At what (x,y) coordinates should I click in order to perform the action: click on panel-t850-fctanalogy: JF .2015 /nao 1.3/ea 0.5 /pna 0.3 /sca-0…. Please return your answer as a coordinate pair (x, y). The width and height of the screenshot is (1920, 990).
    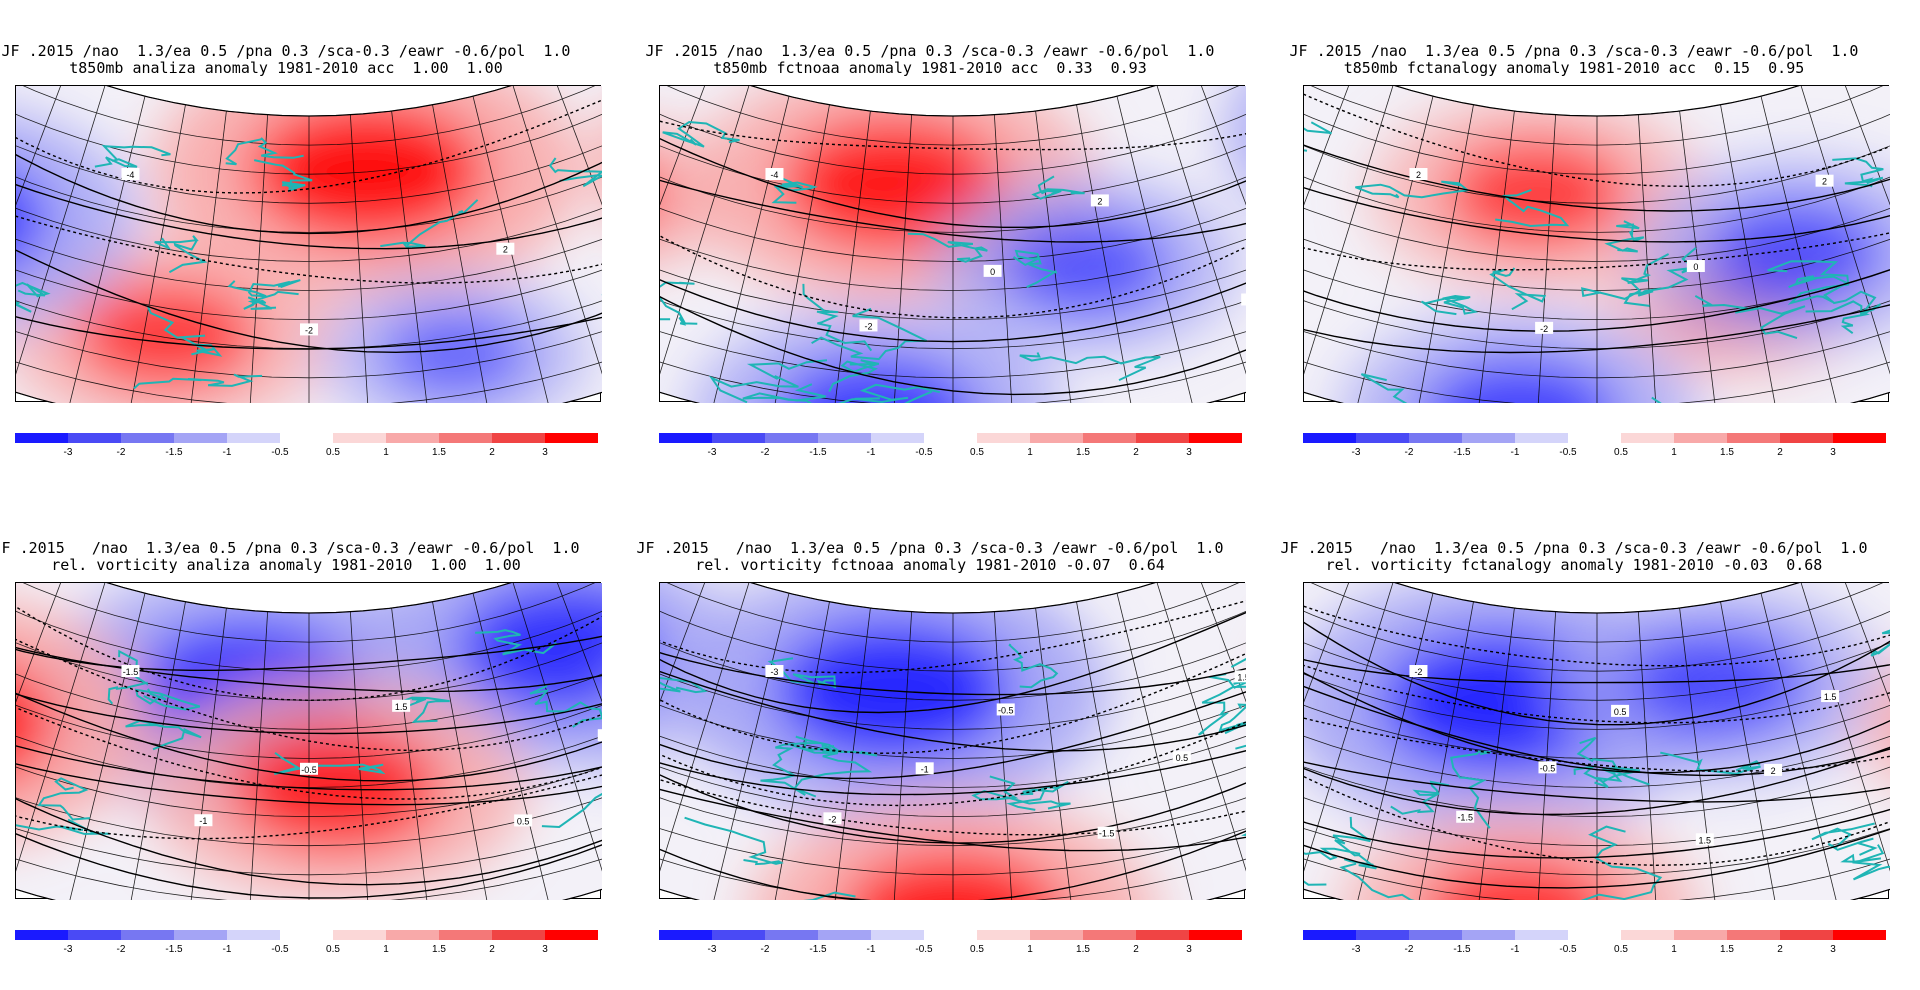
    Looking at the image, I should click on (1574, 268).